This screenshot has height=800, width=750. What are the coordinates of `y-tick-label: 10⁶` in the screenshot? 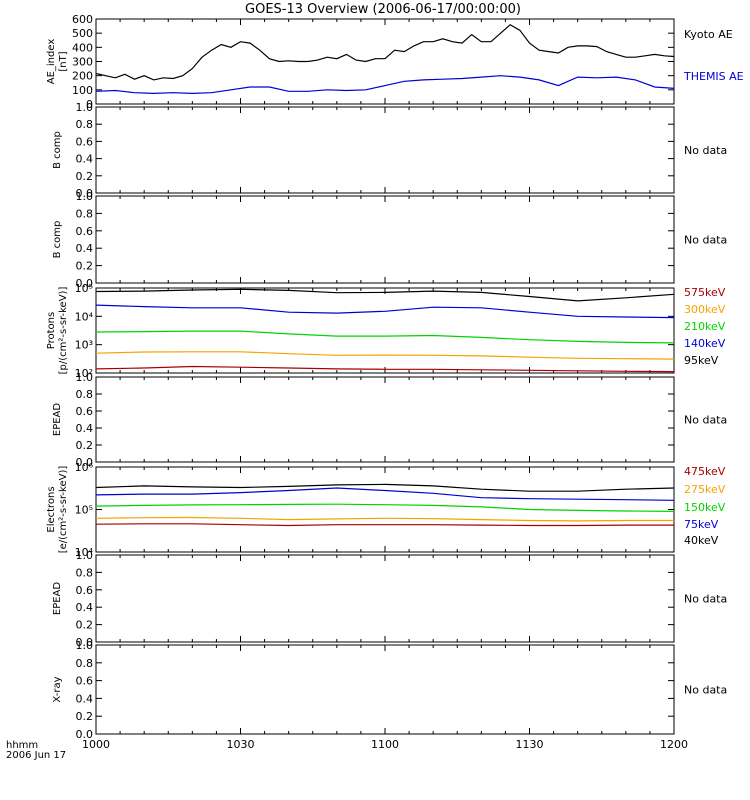 It's located at (84, 467).